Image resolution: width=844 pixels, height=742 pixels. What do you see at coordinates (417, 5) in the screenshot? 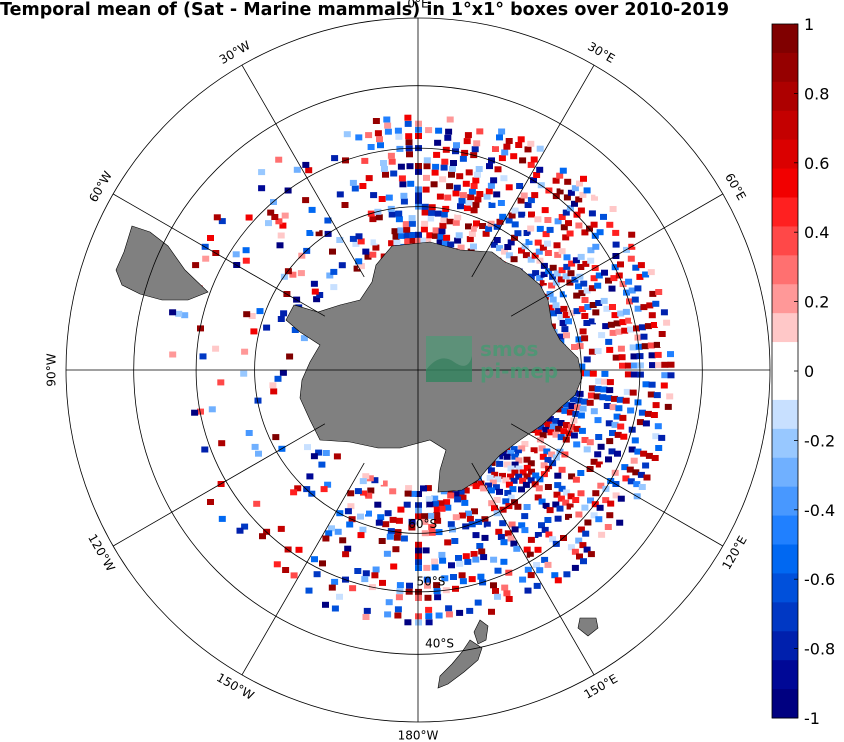
I see `longitude-label: 0°E` at bounding box center [417, 5].